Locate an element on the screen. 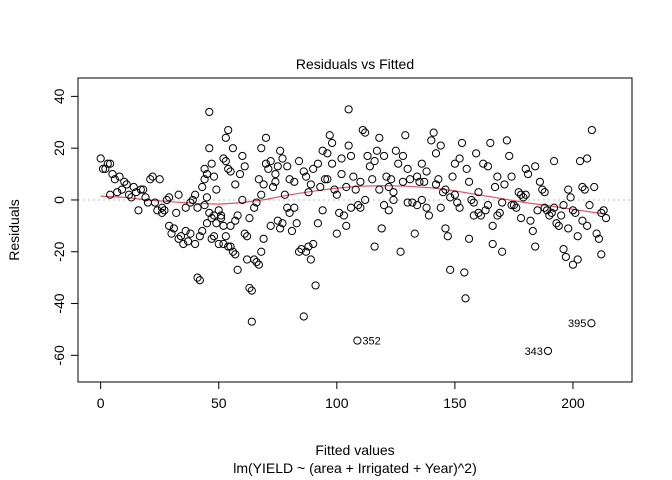 The image size is (672, 480). outlier-label: 352 is located at coordinates (371, 342).